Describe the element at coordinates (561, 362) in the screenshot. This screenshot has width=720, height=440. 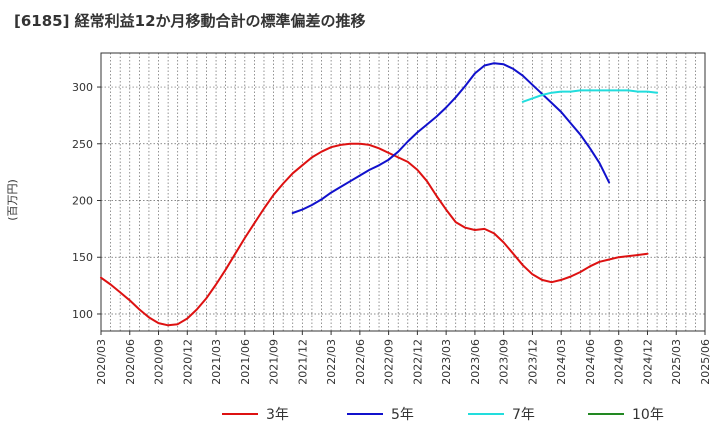
I see `x-tick-label: 2024/03` at that location.